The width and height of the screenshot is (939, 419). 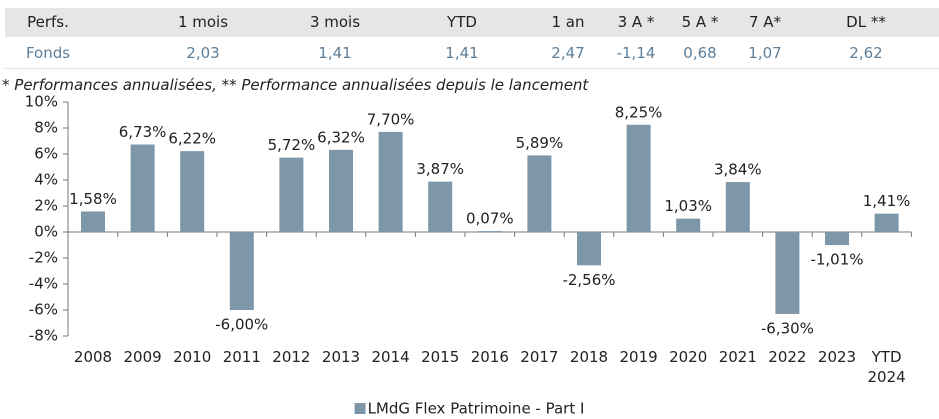 I want to click on x-tick-label: YTD 2024, so click(x=886, y=367).